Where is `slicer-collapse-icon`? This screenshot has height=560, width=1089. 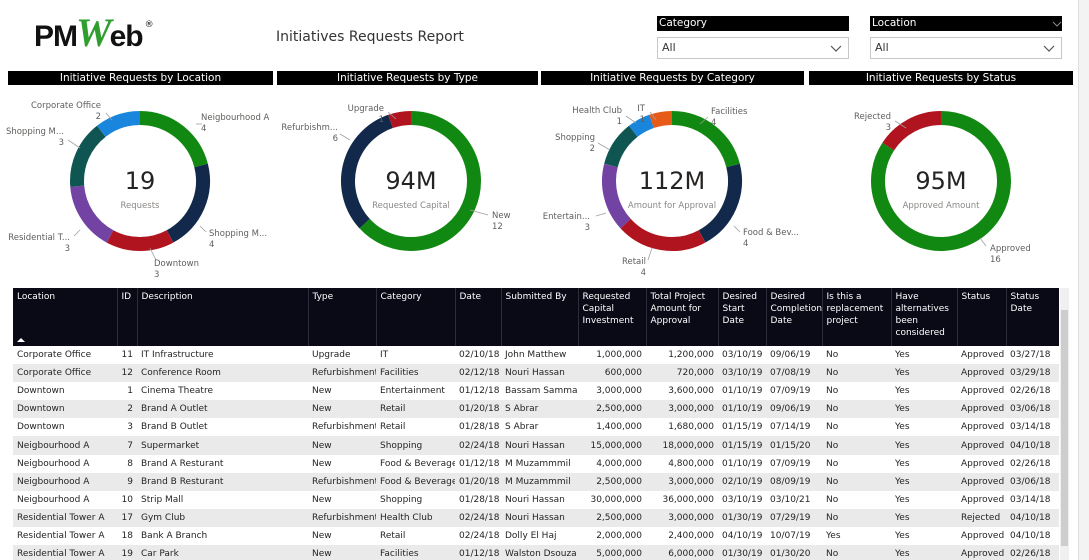 slicer-collapse-icon is located at coordinates (1057, 23).